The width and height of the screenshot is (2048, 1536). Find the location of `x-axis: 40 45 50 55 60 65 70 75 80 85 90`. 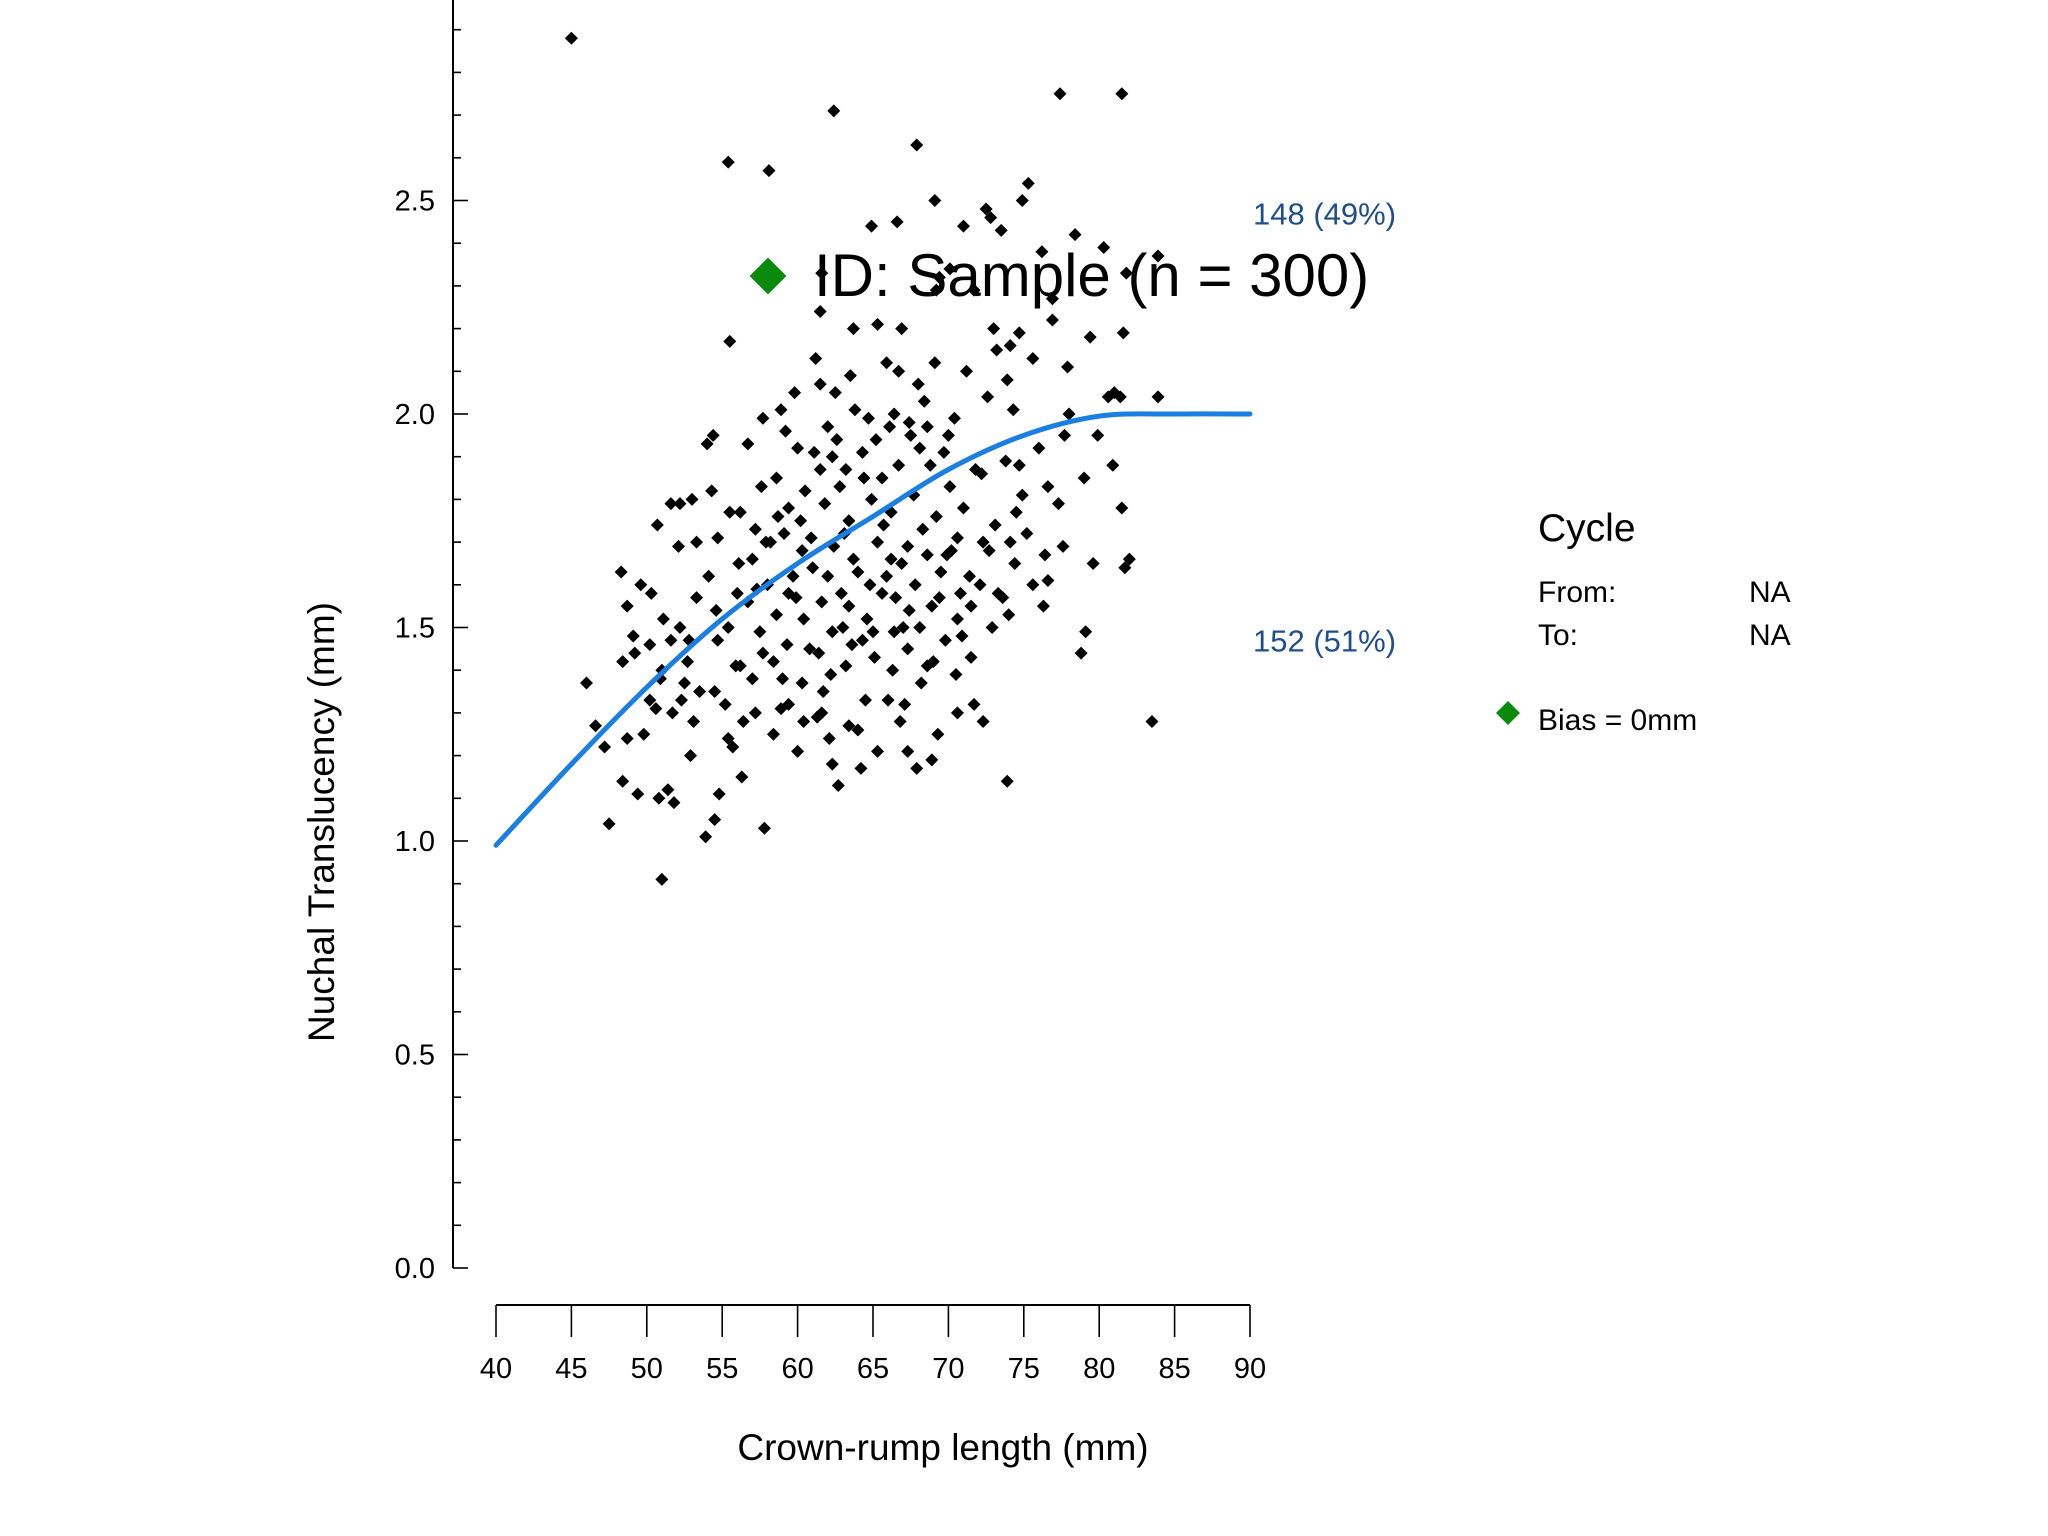

x-axis: 40 45 50 55 60 65 70 75 80 85 90 is located at coordinates (873, 1344).